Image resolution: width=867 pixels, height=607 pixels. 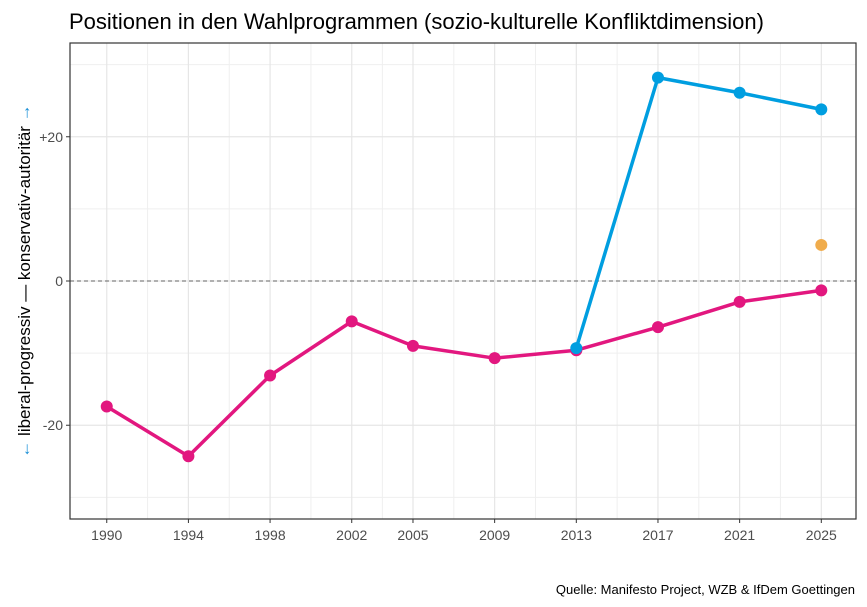 What do you see at coordinates (51, 137) in the screenshot?
I see `y-tick-label: +20` at bounding box center [51, 137].